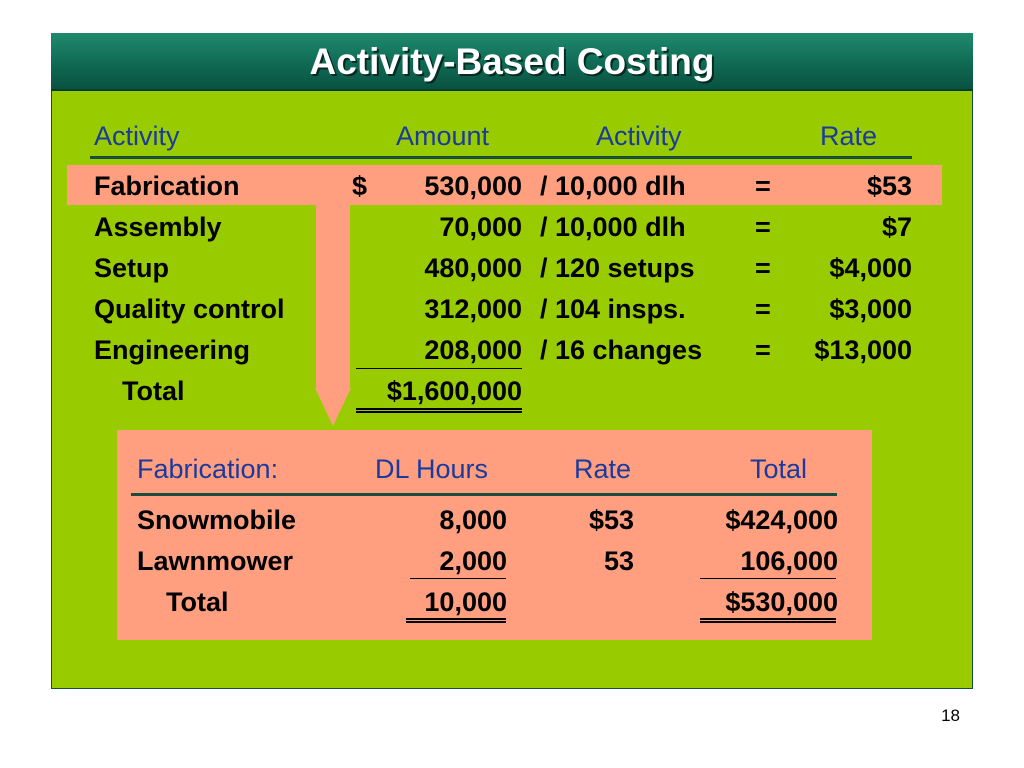 This screenshot has height=768, width=1024. What do you see at coordinates (439, 368) in the screenshot?
I see `subtotal-underline` at bounding box center [439, 368].